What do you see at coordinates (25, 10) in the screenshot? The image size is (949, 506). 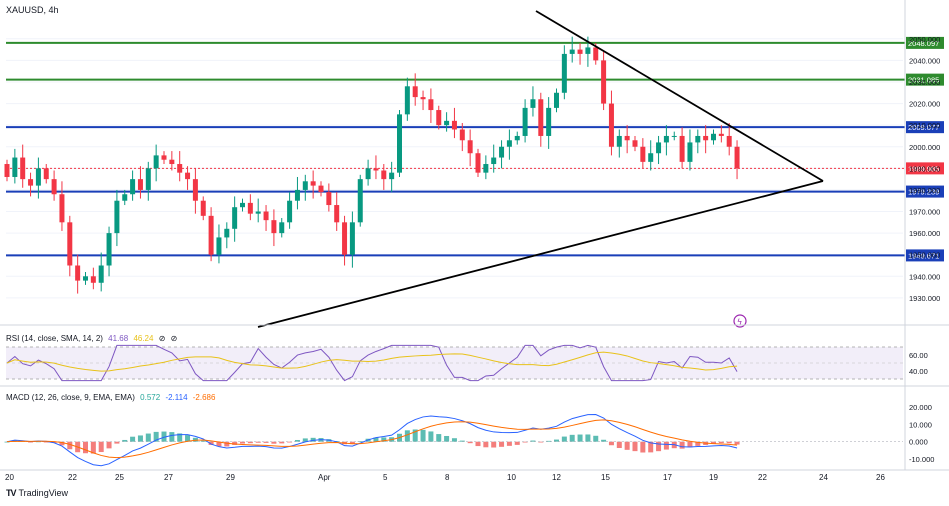 I see `symbol-label: XAUUSD` at bounding box center [25, 10].